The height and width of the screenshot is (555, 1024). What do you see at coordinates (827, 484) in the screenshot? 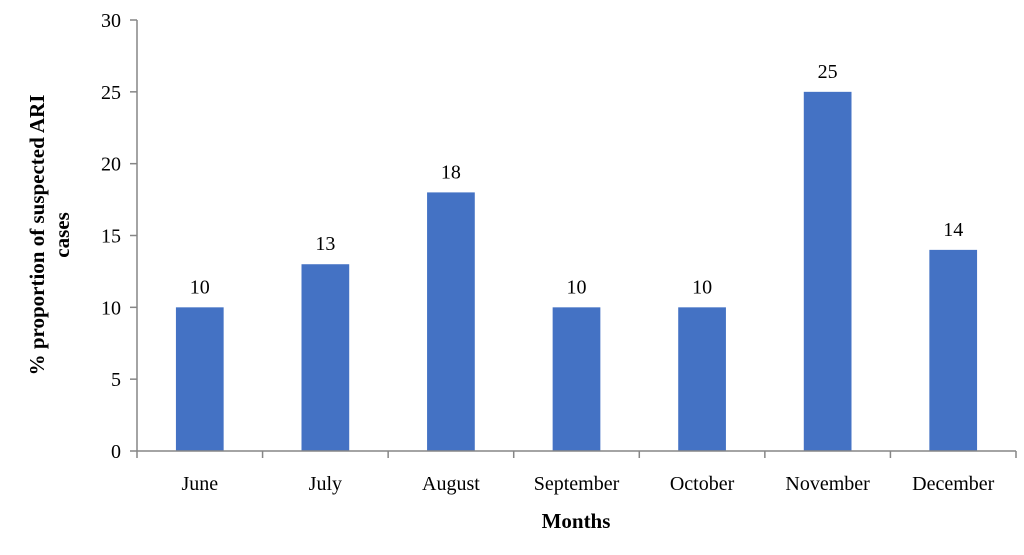
I see `x-tick-label-november: November` at bounding box center [827, 484].